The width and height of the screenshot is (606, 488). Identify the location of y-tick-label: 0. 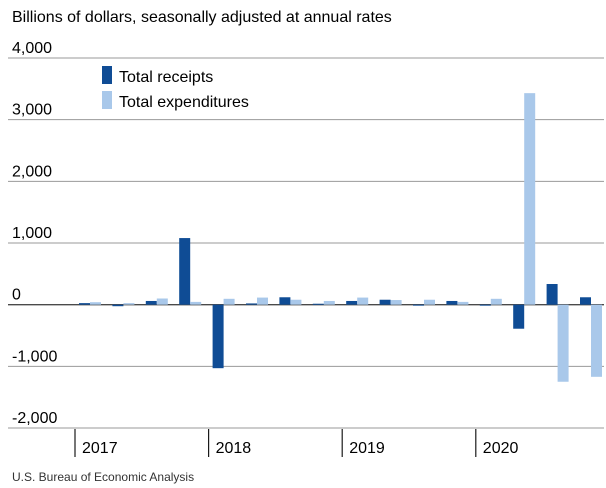
(16, 295).